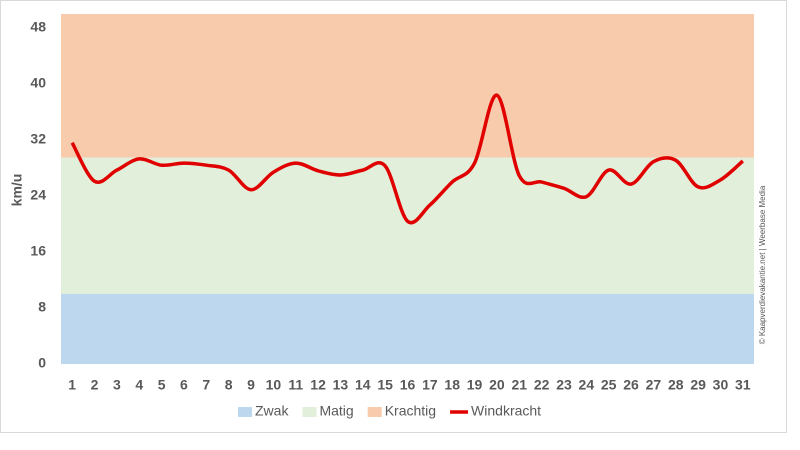  I want to click on x-tick-label: 16, so click(408, 385).